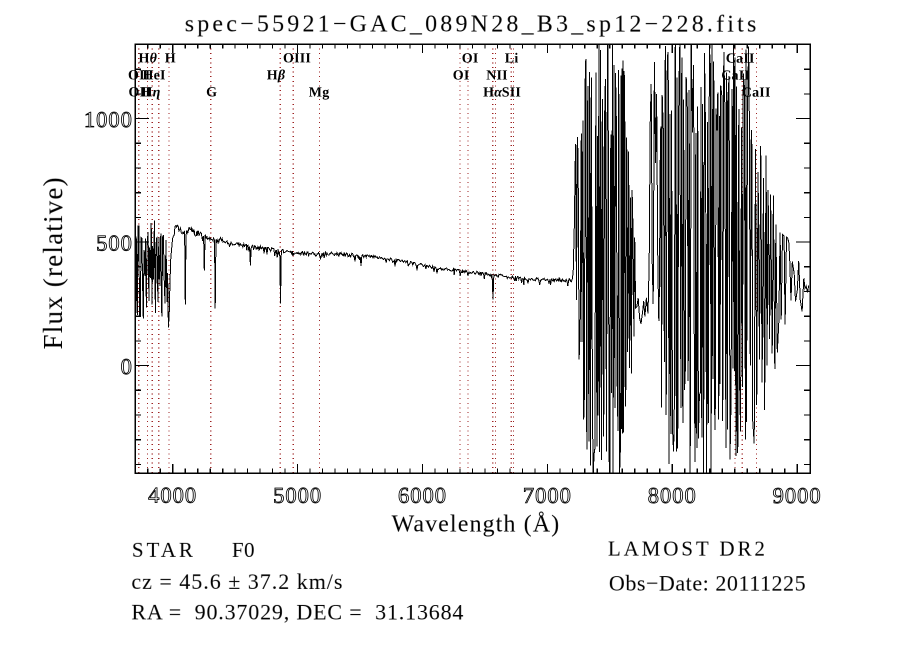 This screenshot has height=650, width=900. I want to click on svg-text: 6000, so click(422, 495).